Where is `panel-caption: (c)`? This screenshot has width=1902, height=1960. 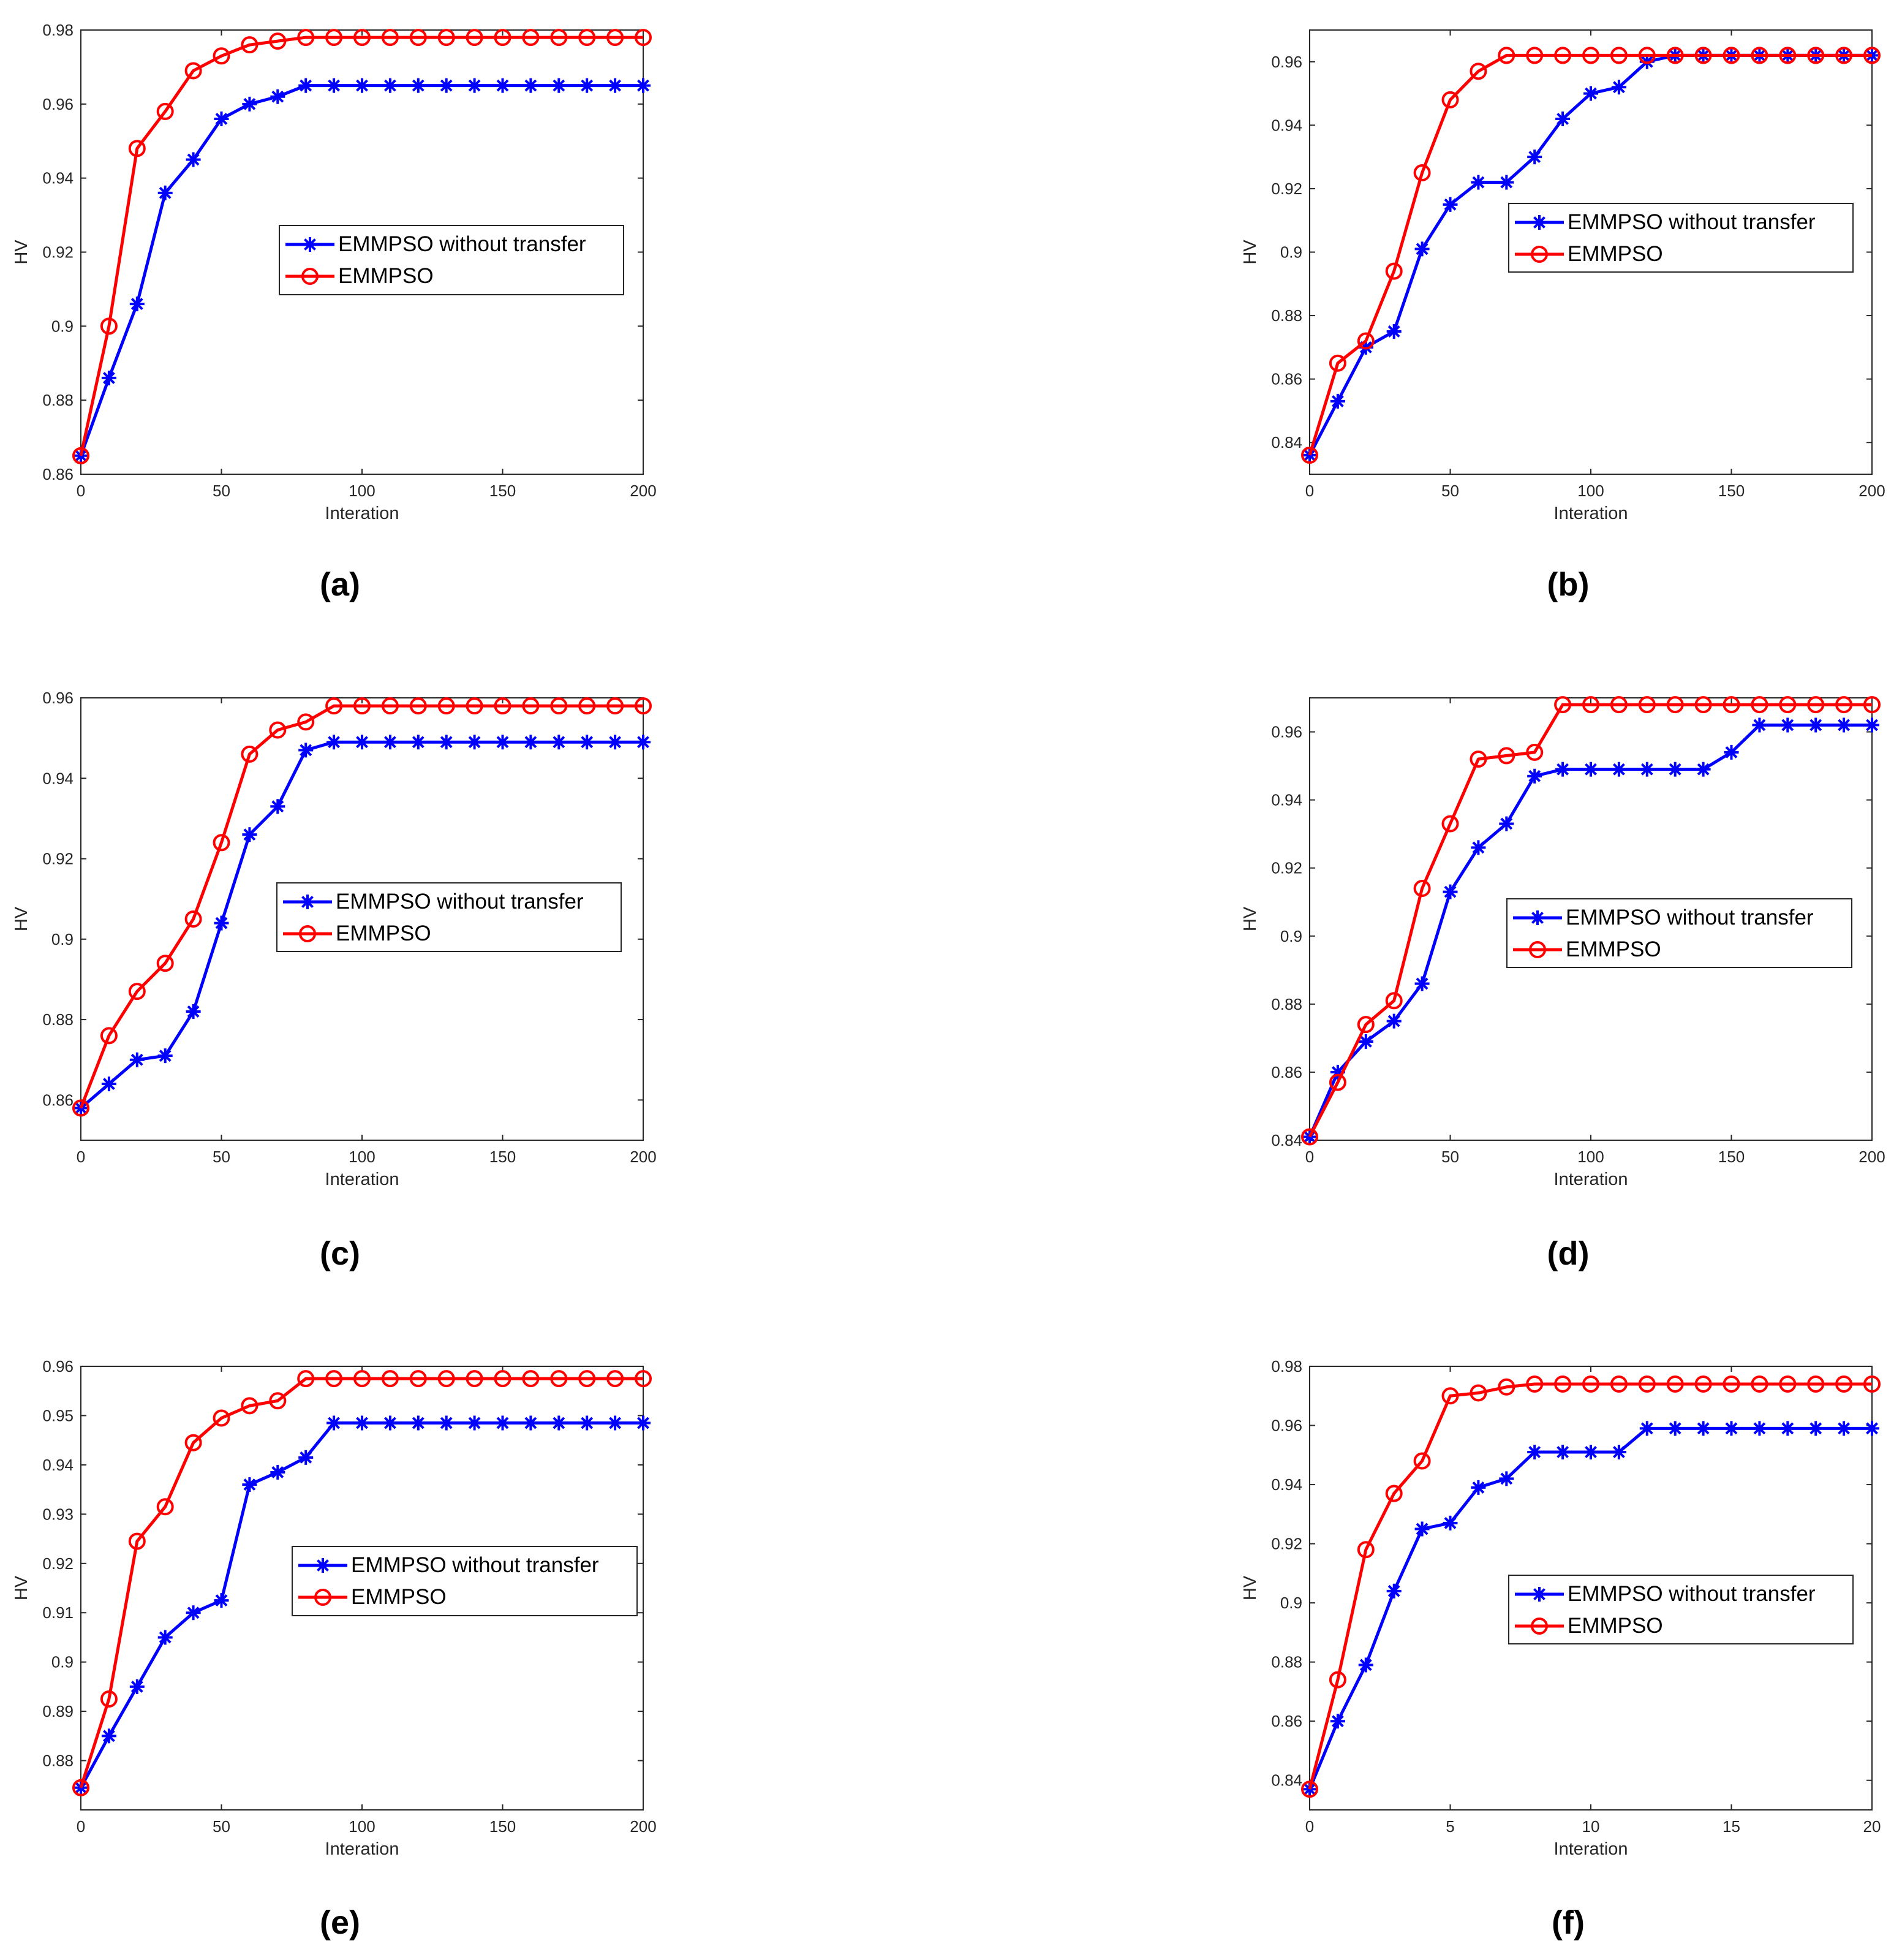
panel-caption: (c) is located at coordinates (340, 1253).